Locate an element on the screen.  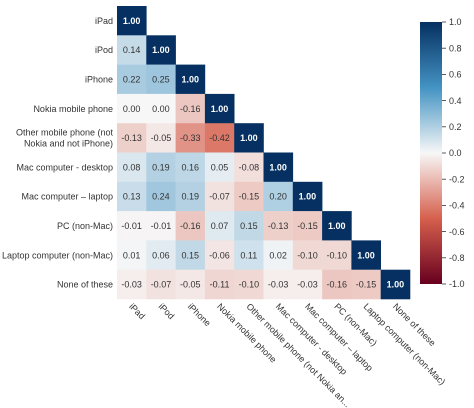
row-label: Mac computer – laptop is located at coordinates (67, 197).